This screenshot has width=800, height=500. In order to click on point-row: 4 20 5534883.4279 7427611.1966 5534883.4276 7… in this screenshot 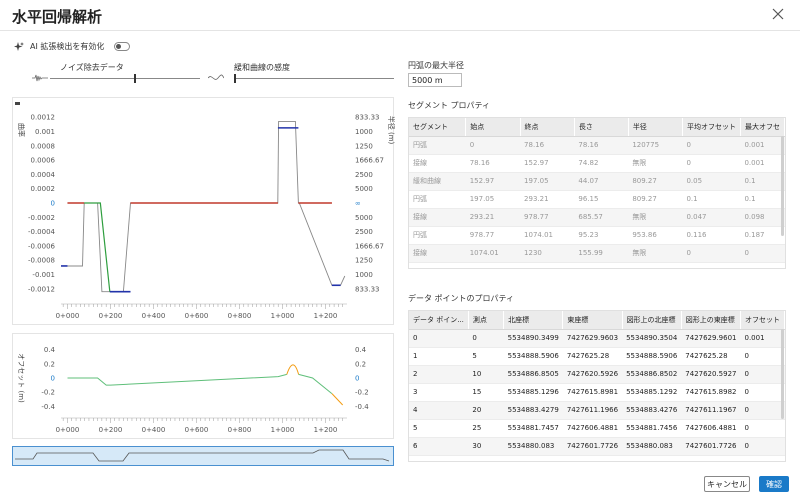, I will do `click(597, 410)`.